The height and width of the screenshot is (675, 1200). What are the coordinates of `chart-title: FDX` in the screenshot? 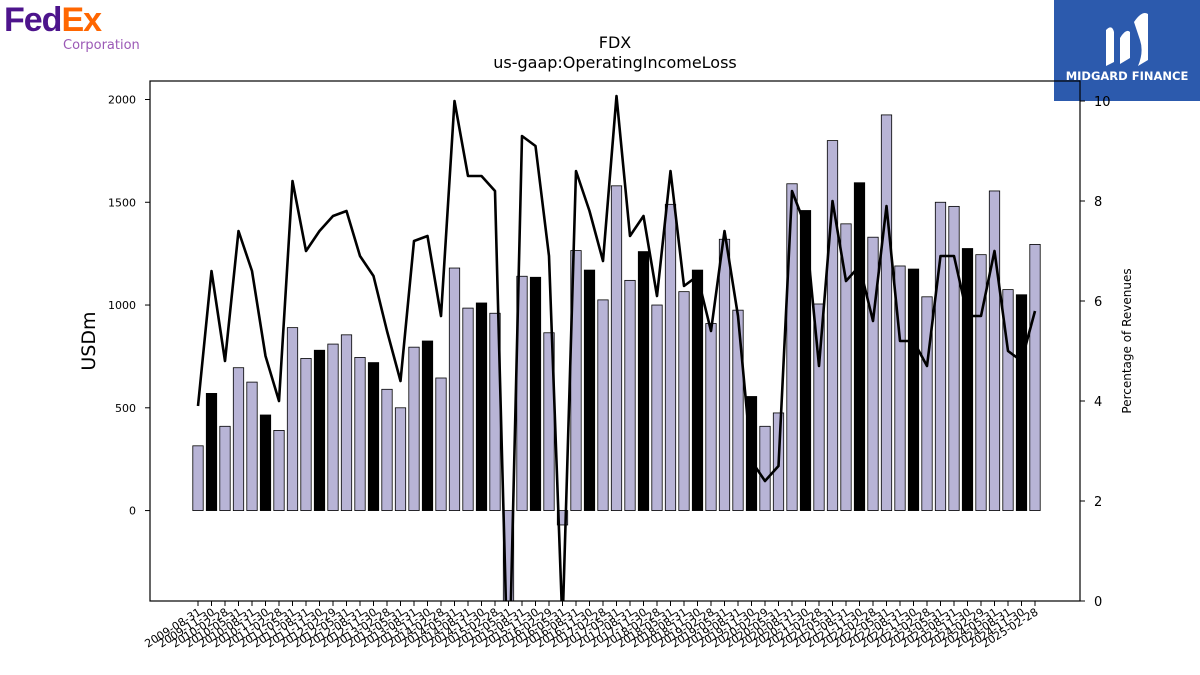 It's located at (615, 42).